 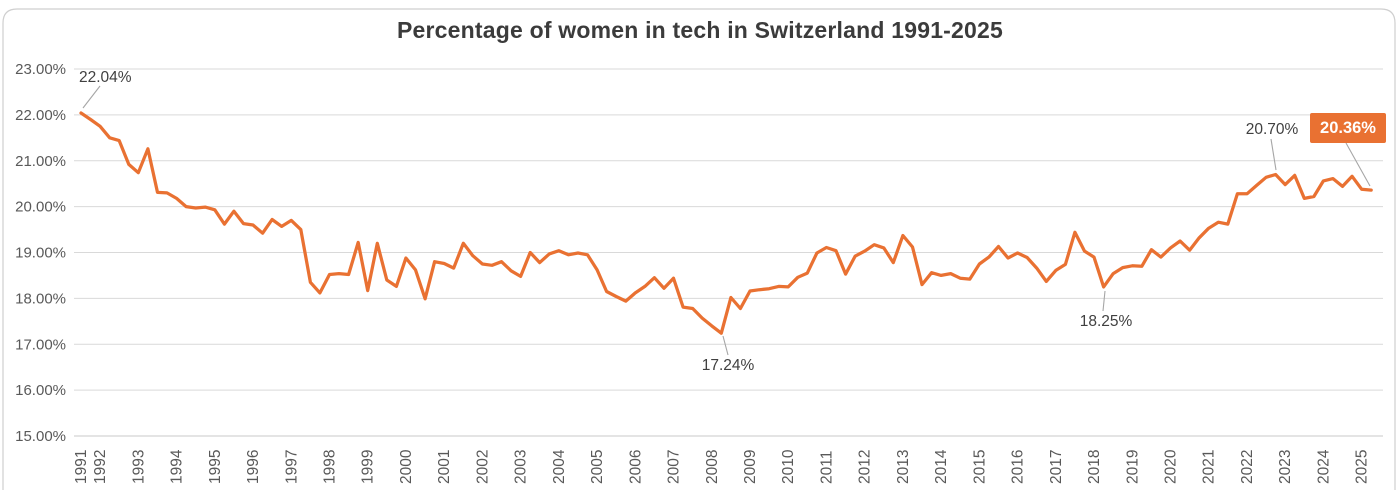 What do you see at coordinates (712, 467) in the screenshot?
I see `x-tick-label: 2008` at bounding box center [712, 467].